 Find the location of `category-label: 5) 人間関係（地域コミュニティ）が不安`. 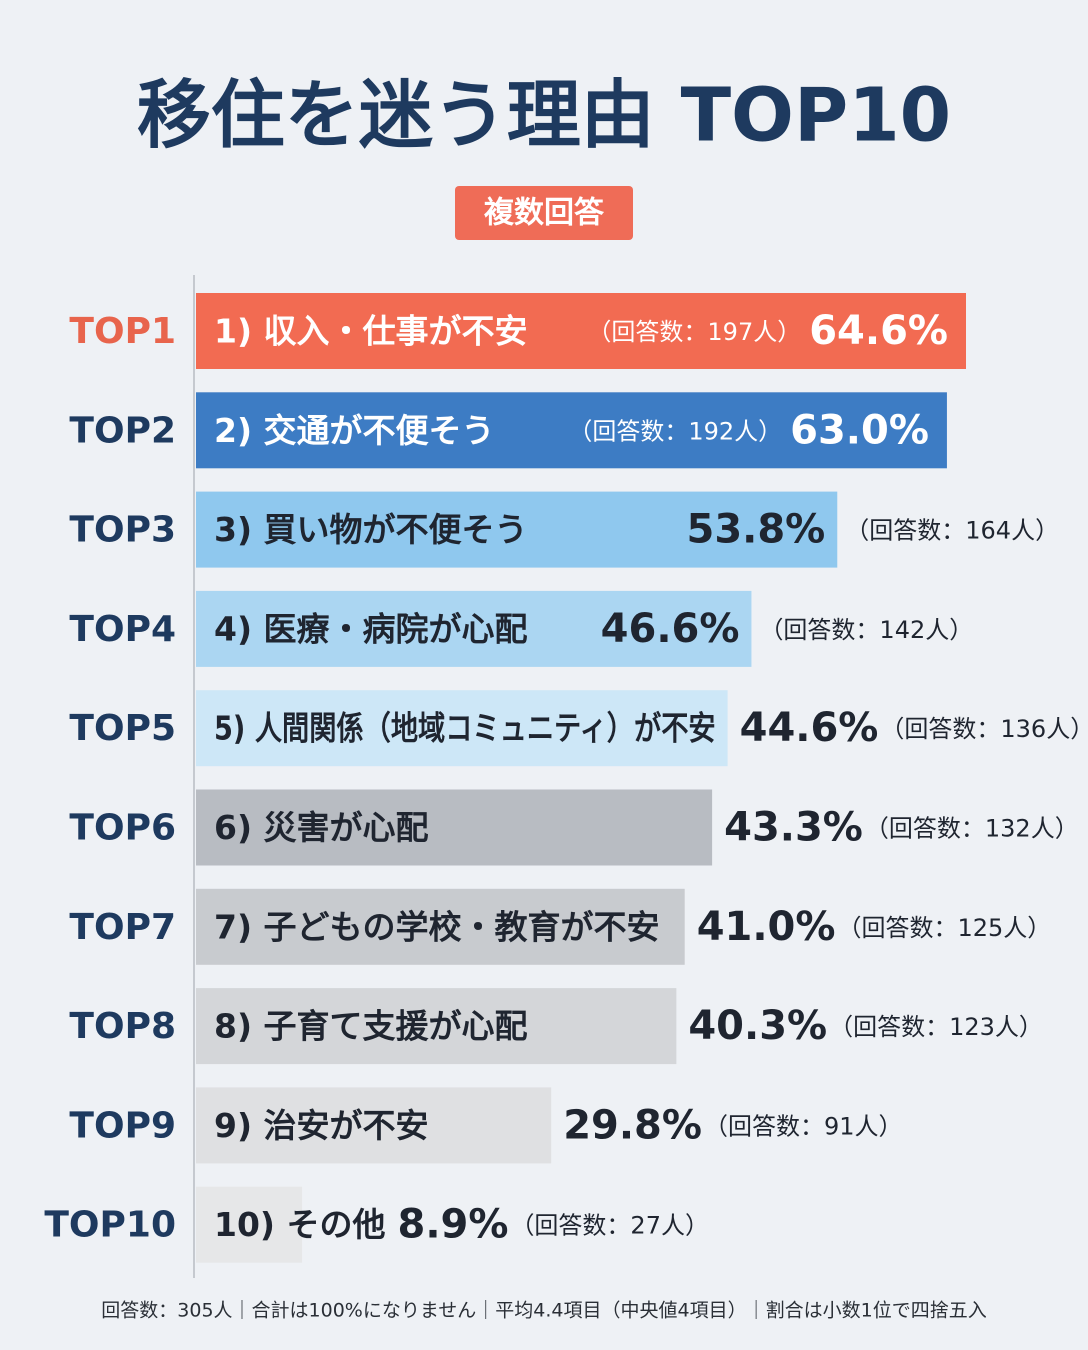

category-label: 5) 人間関係（地域コミュニティ）が不安 is located at coordinates (465, 728).